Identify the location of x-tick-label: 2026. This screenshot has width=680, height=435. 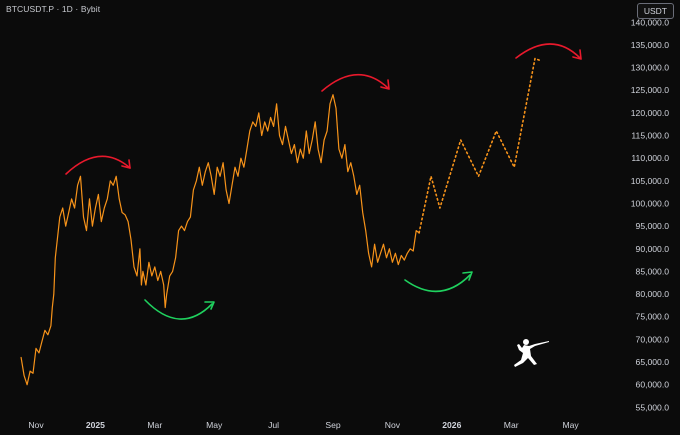
(451, 425).